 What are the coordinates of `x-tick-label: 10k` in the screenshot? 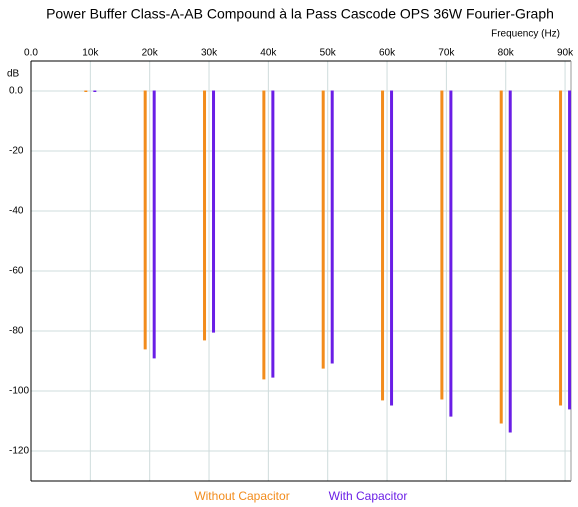 It's located at (90, 53).